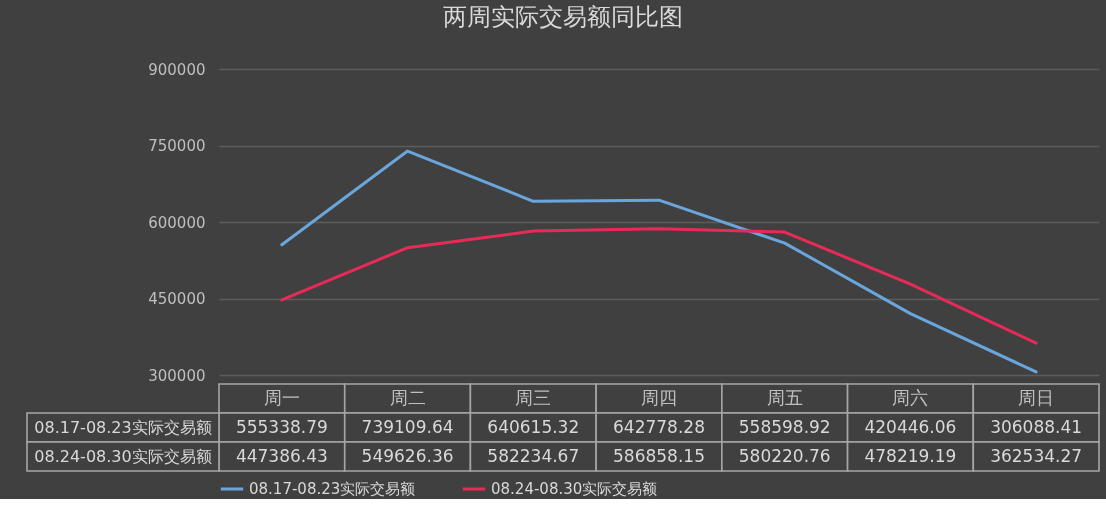 This screenshot has width=1106, height=507. What do you see at coordinates (659, 455) in the screenshot?
I see `data-label: 586858.15` at bounding box center [659, 455].